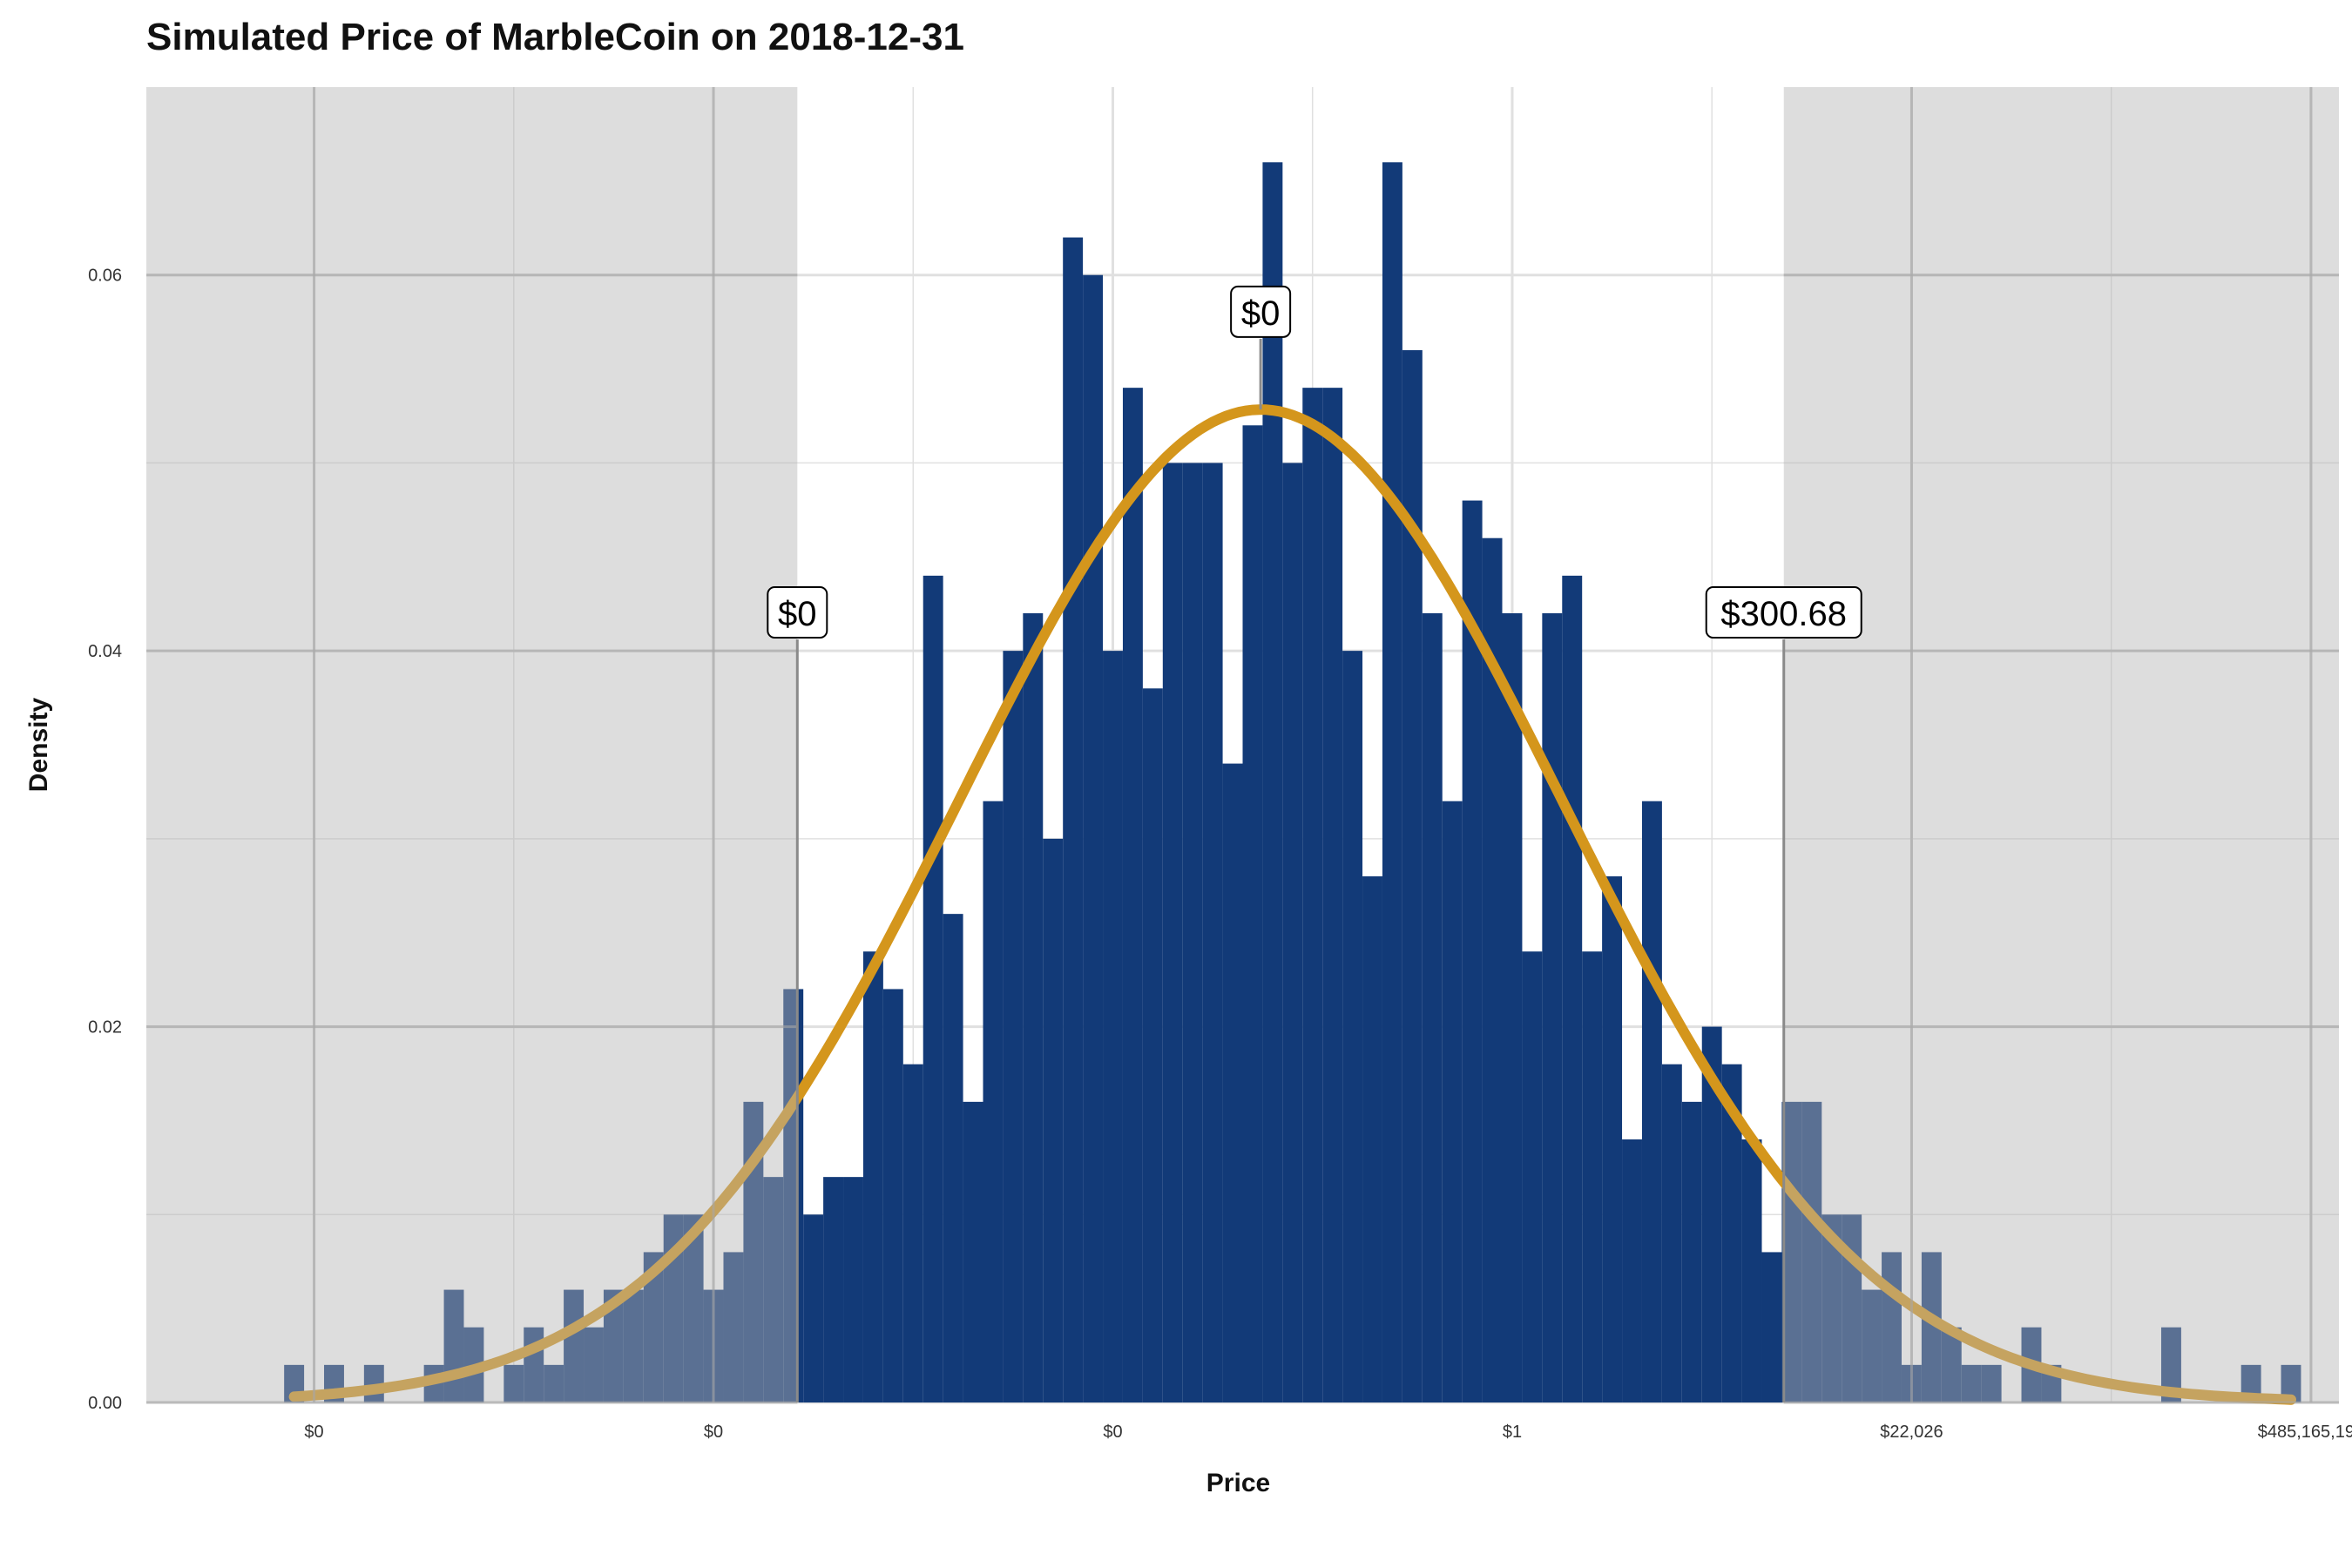  I want to click on x-tick-label: $485,165,195, so click(2305, 1432).